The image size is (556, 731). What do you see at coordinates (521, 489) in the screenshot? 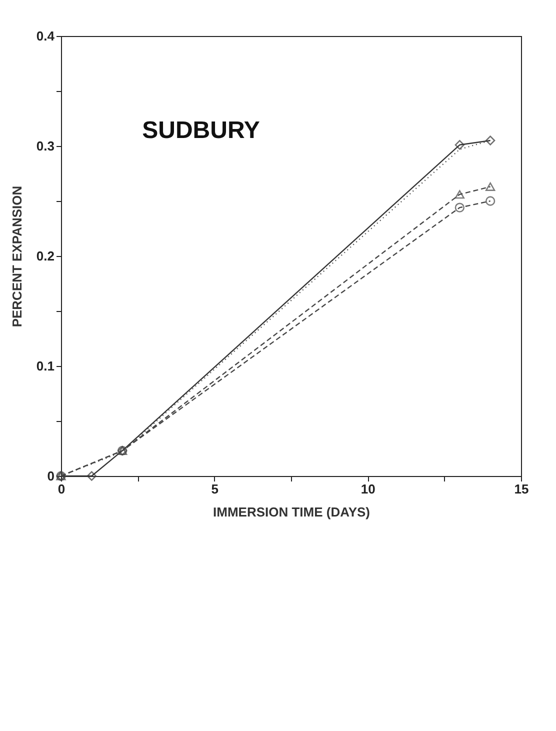
I see `x-tick-label: 15` at bounding box center [521, 489].